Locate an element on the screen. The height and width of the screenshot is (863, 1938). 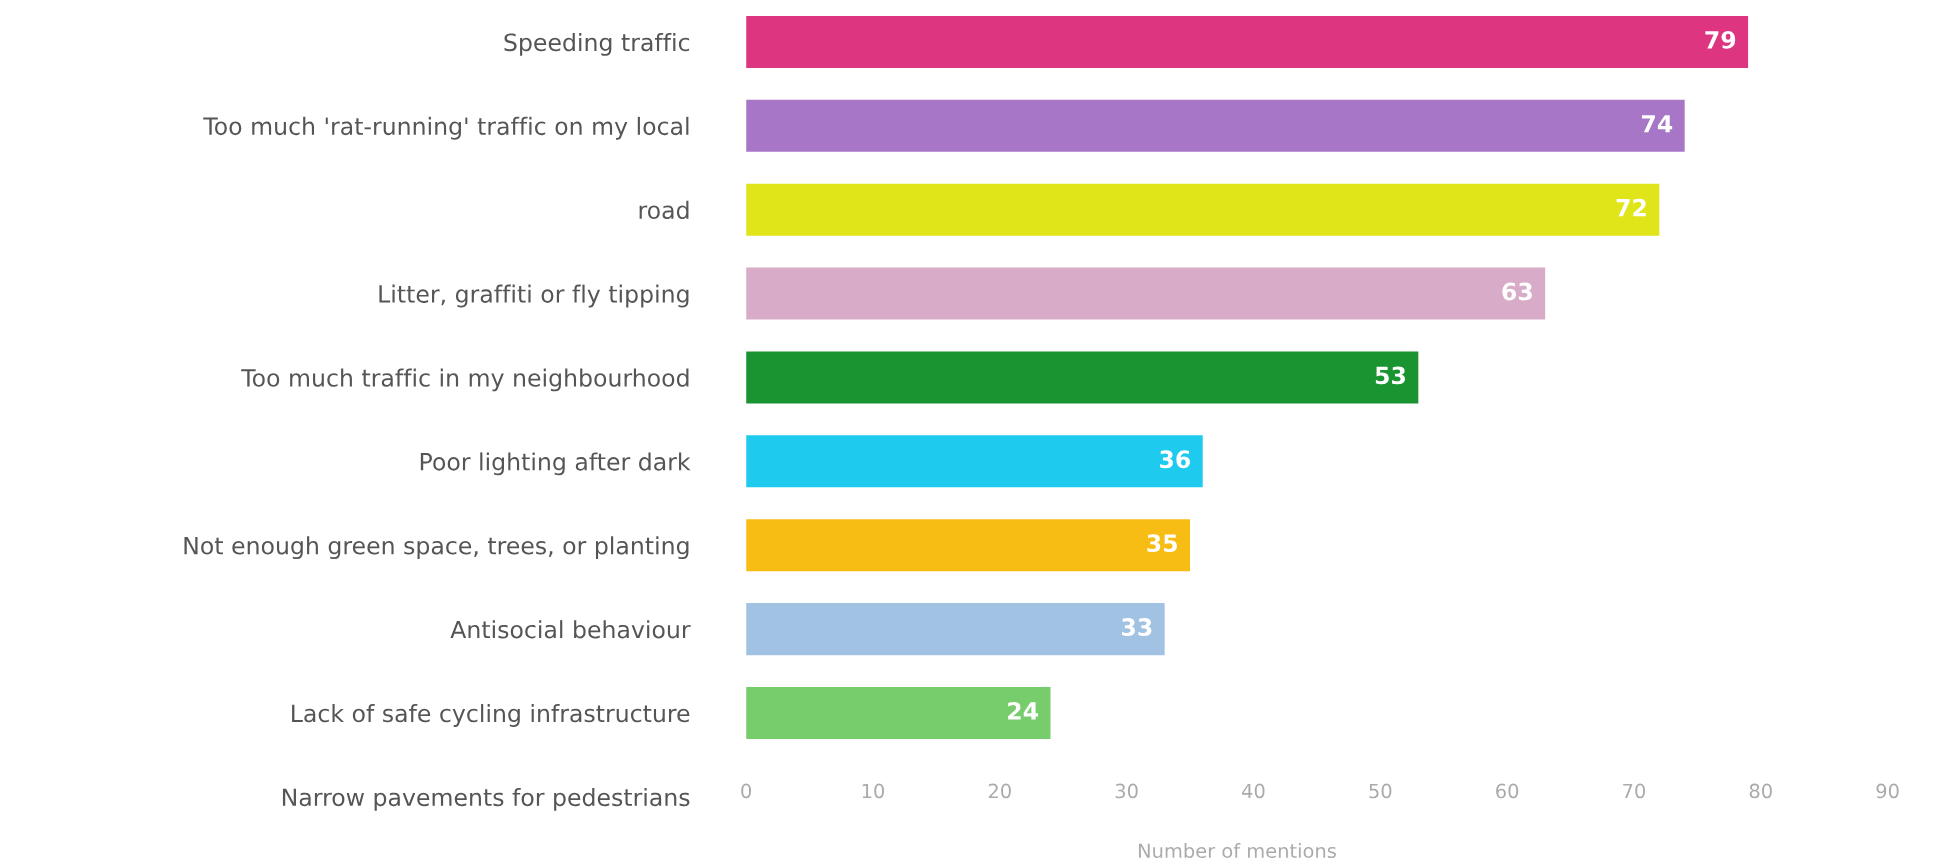
x-tick-label: 90 is located at coordinates (1887, 791).